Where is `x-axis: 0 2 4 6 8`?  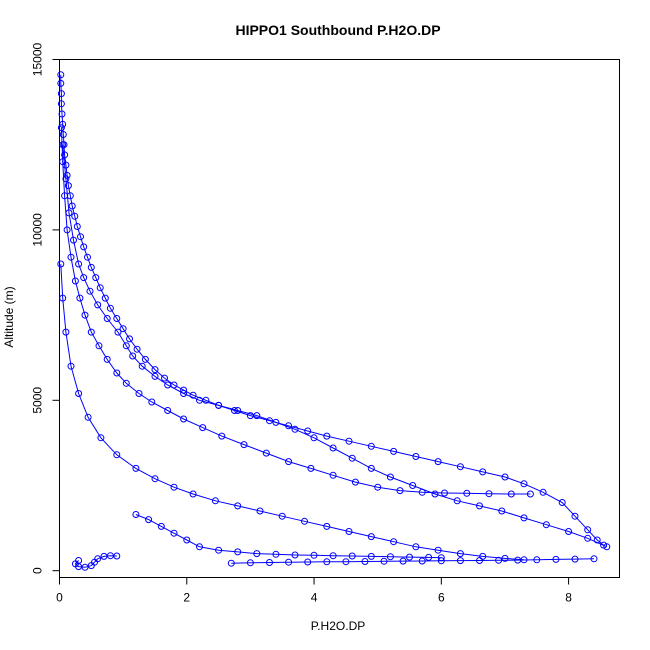 x-axis: 0 2 4 6 8 is located at coordinates (314, 591).